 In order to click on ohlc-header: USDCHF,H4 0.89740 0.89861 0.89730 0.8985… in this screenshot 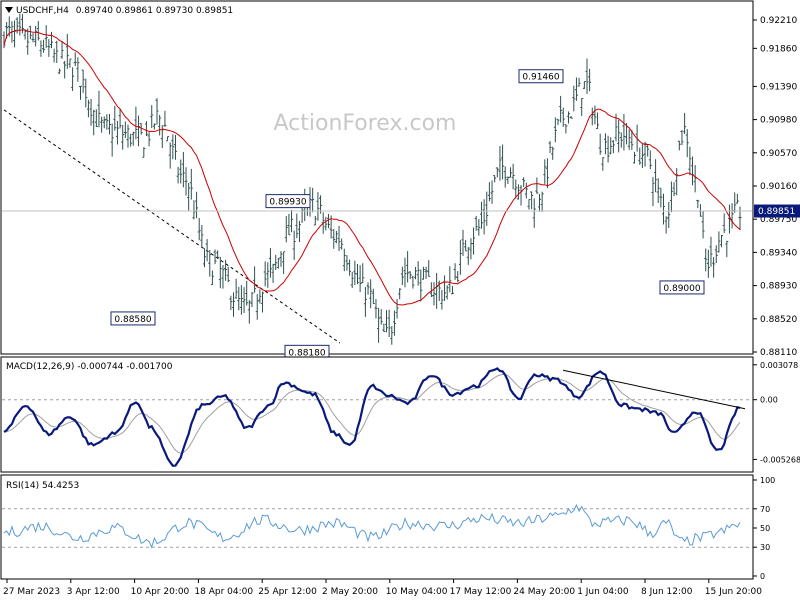, I will do `click(124, 11)`.